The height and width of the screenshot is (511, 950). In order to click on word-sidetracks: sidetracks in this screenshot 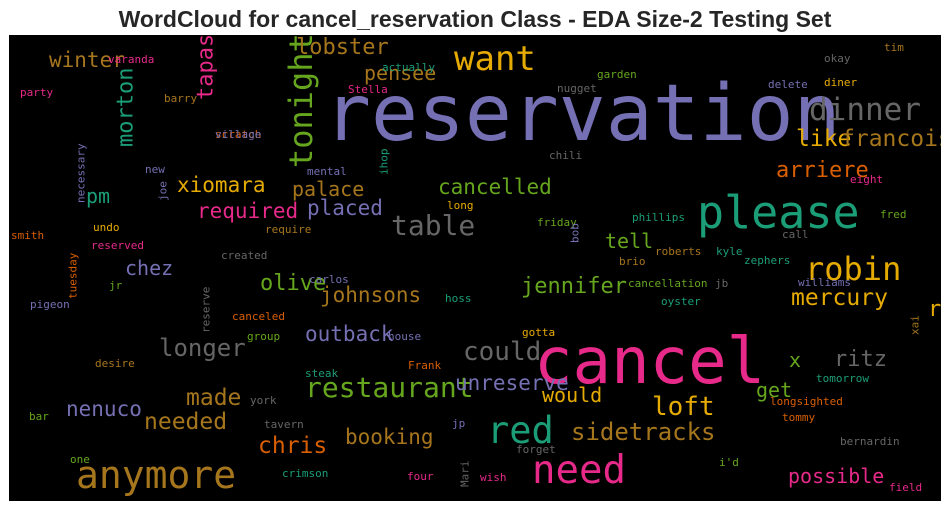, I will do `click(643, 432)`.